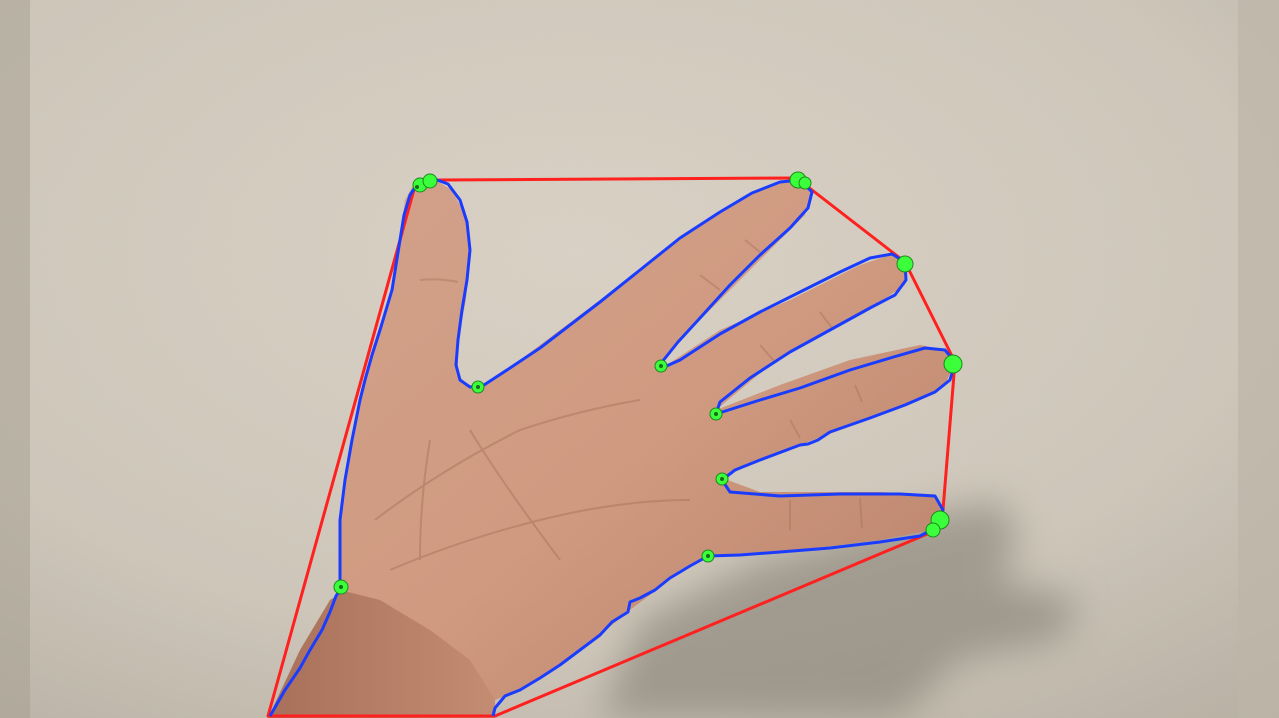 The image size is (1279, 718). Describe the element at coordinates (840, 609) in the screenshot. I see `hand-shadow` at that location.